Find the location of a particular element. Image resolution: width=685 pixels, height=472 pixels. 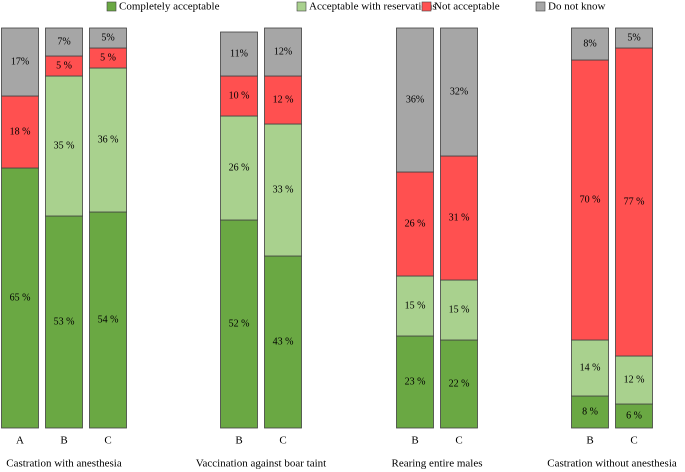

value-label: 8 % is located at coordinates (590, 411).